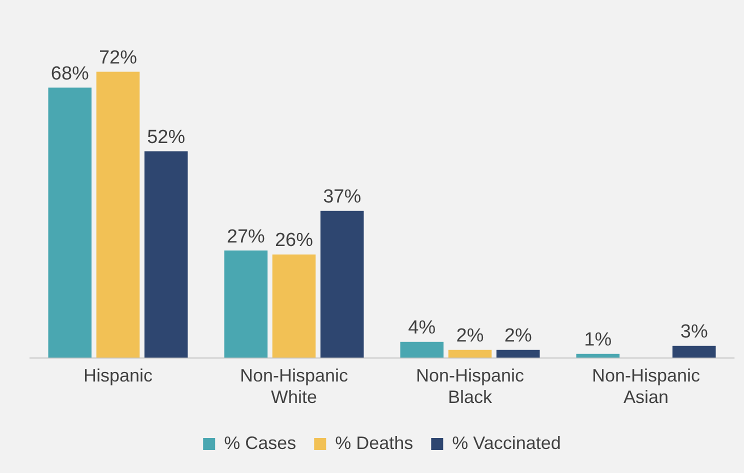 The height and width of the screenshot is (473, 744). What do you see at coordinates (422, 328) in the screenshot?
I see `data-label: 4%` at bounding box center [422, 328].